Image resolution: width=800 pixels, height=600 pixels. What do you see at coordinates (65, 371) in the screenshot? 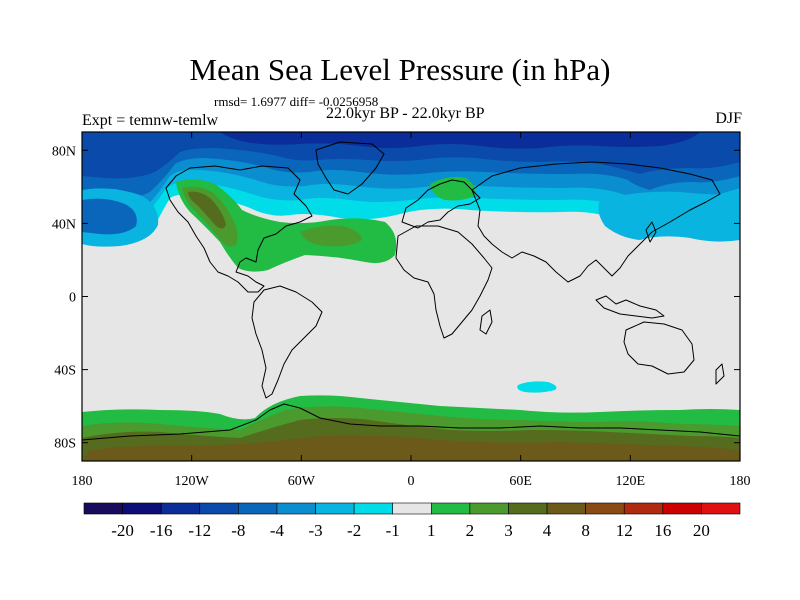
I see `lat-tick-label: 40S` at bounding box center [65, 371].